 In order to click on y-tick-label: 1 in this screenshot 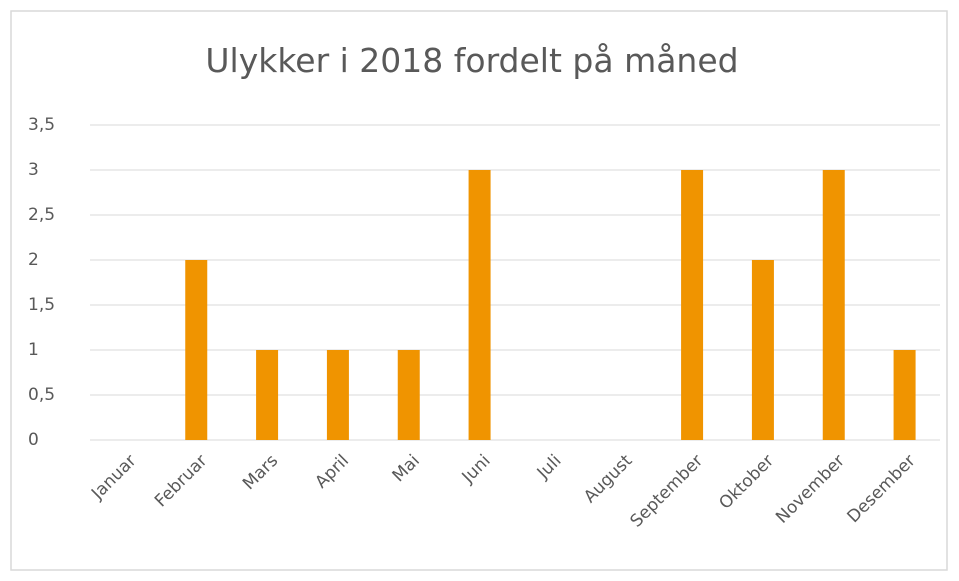, I will do `click(33, 350)`.